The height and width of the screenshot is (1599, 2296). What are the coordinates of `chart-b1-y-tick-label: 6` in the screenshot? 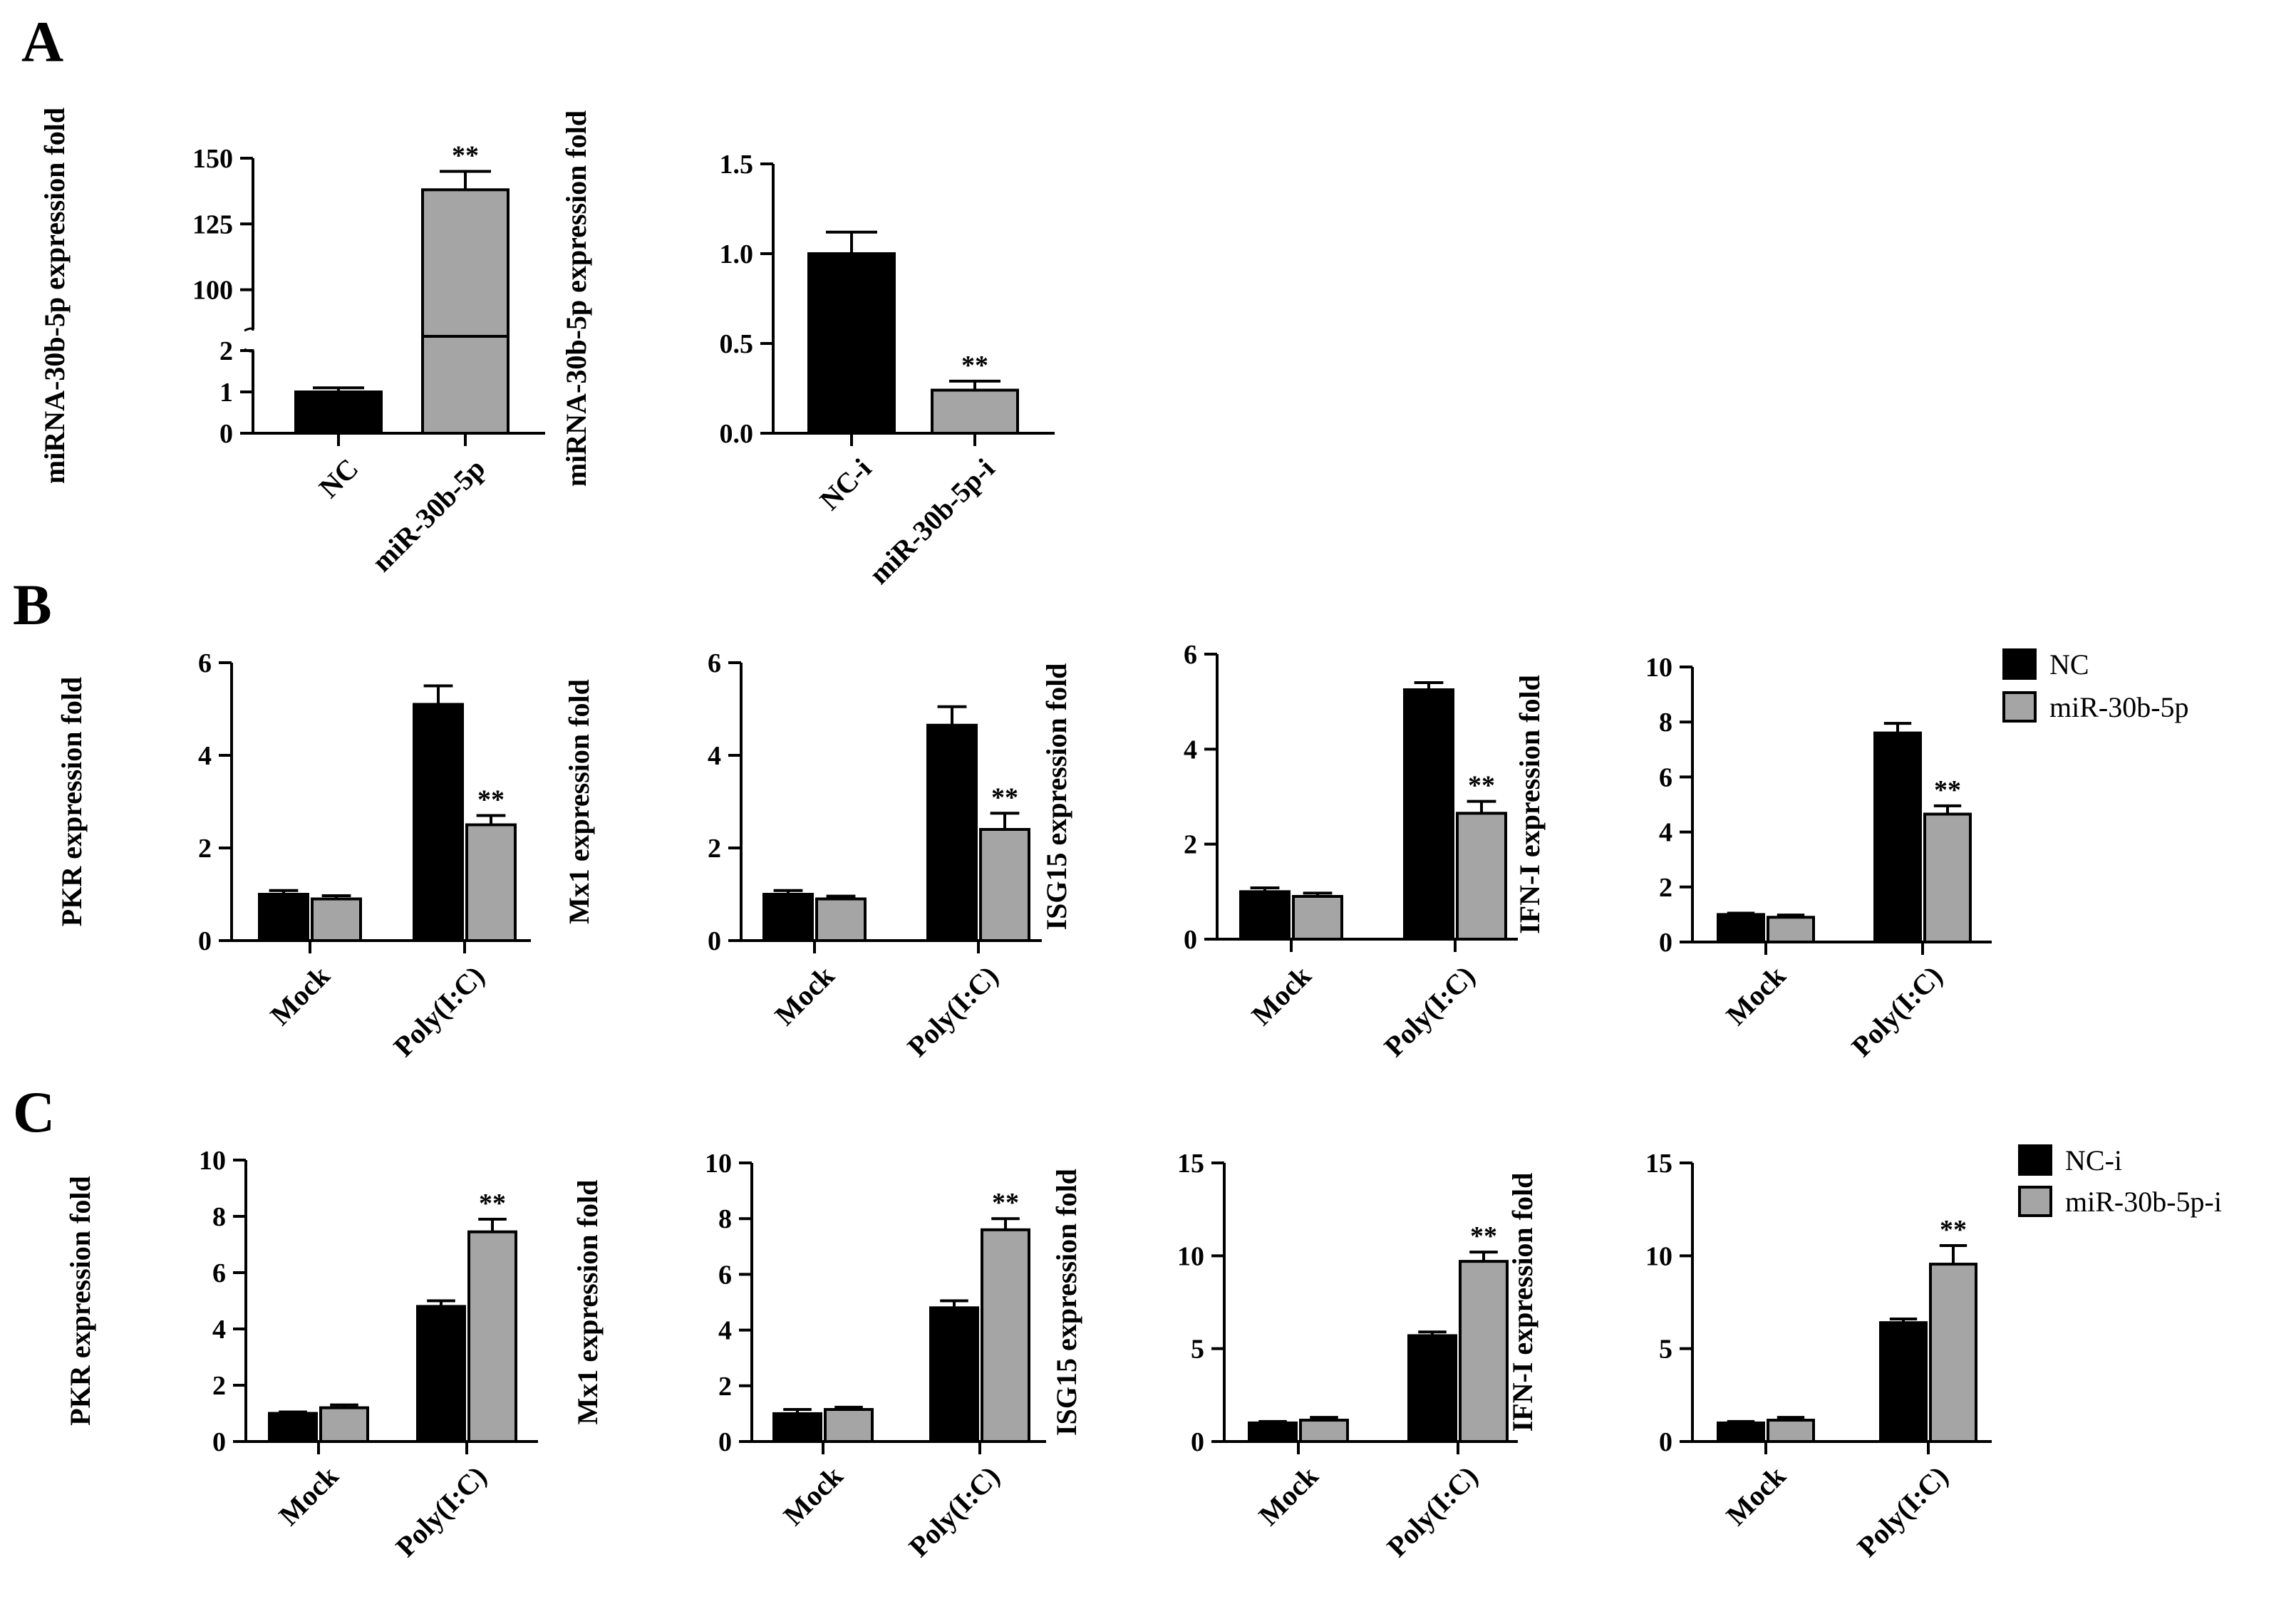 It's located at (205, 663).